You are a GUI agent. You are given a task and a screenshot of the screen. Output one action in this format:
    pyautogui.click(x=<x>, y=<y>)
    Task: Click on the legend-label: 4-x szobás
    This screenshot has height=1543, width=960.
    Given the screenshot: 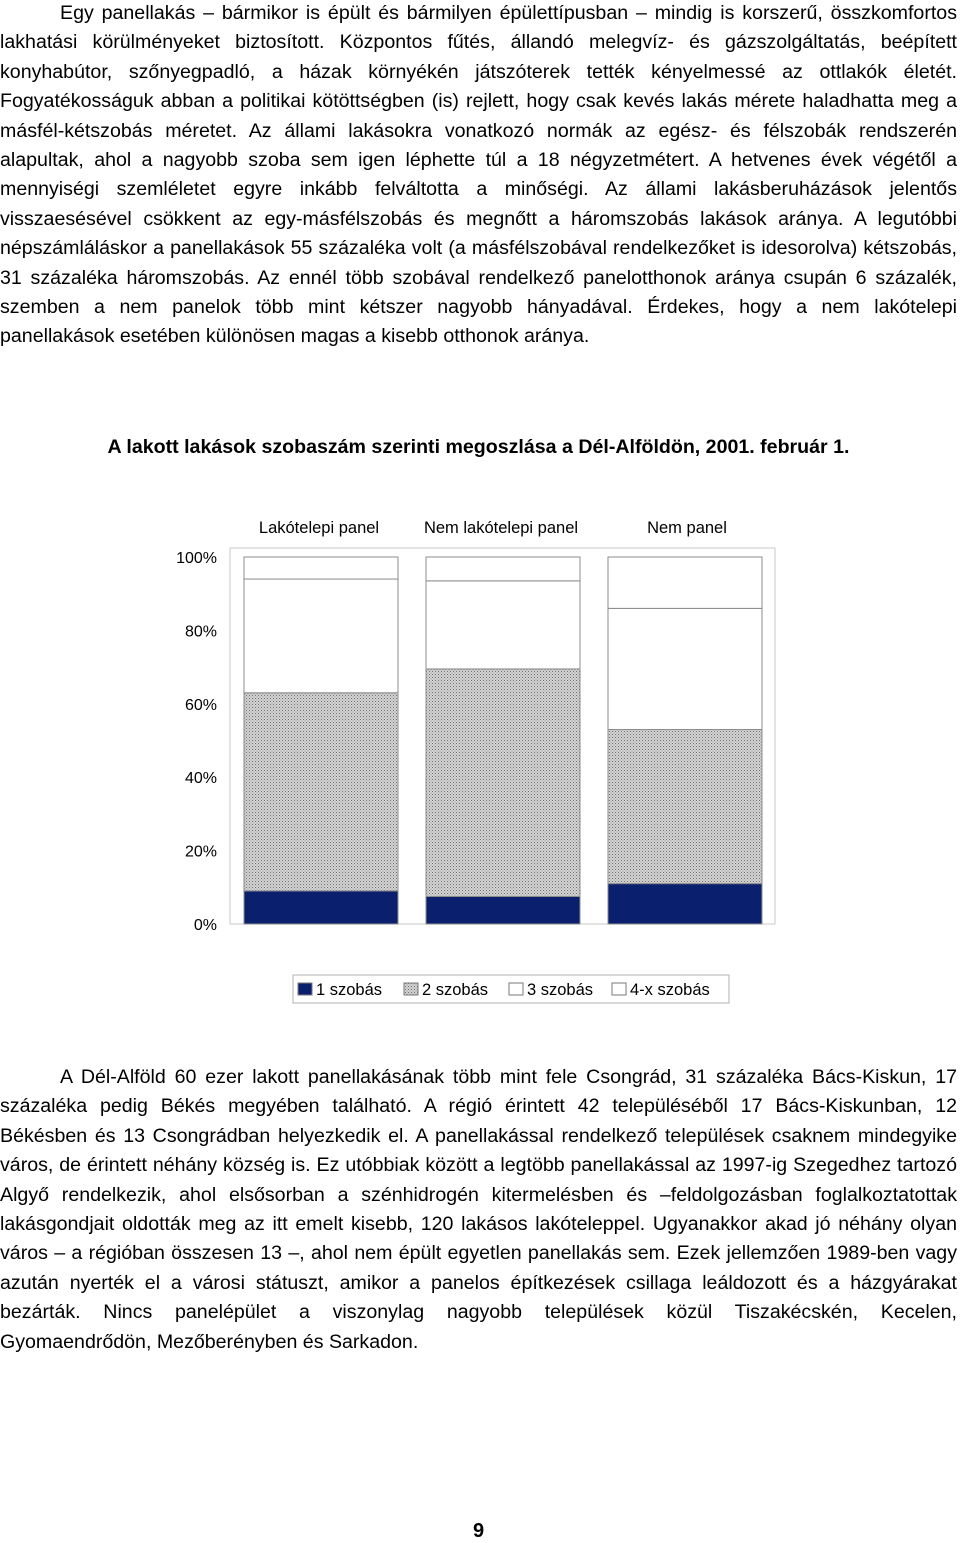 What is the action you would take?
    pyautogui.click(x=670, y=990)
    